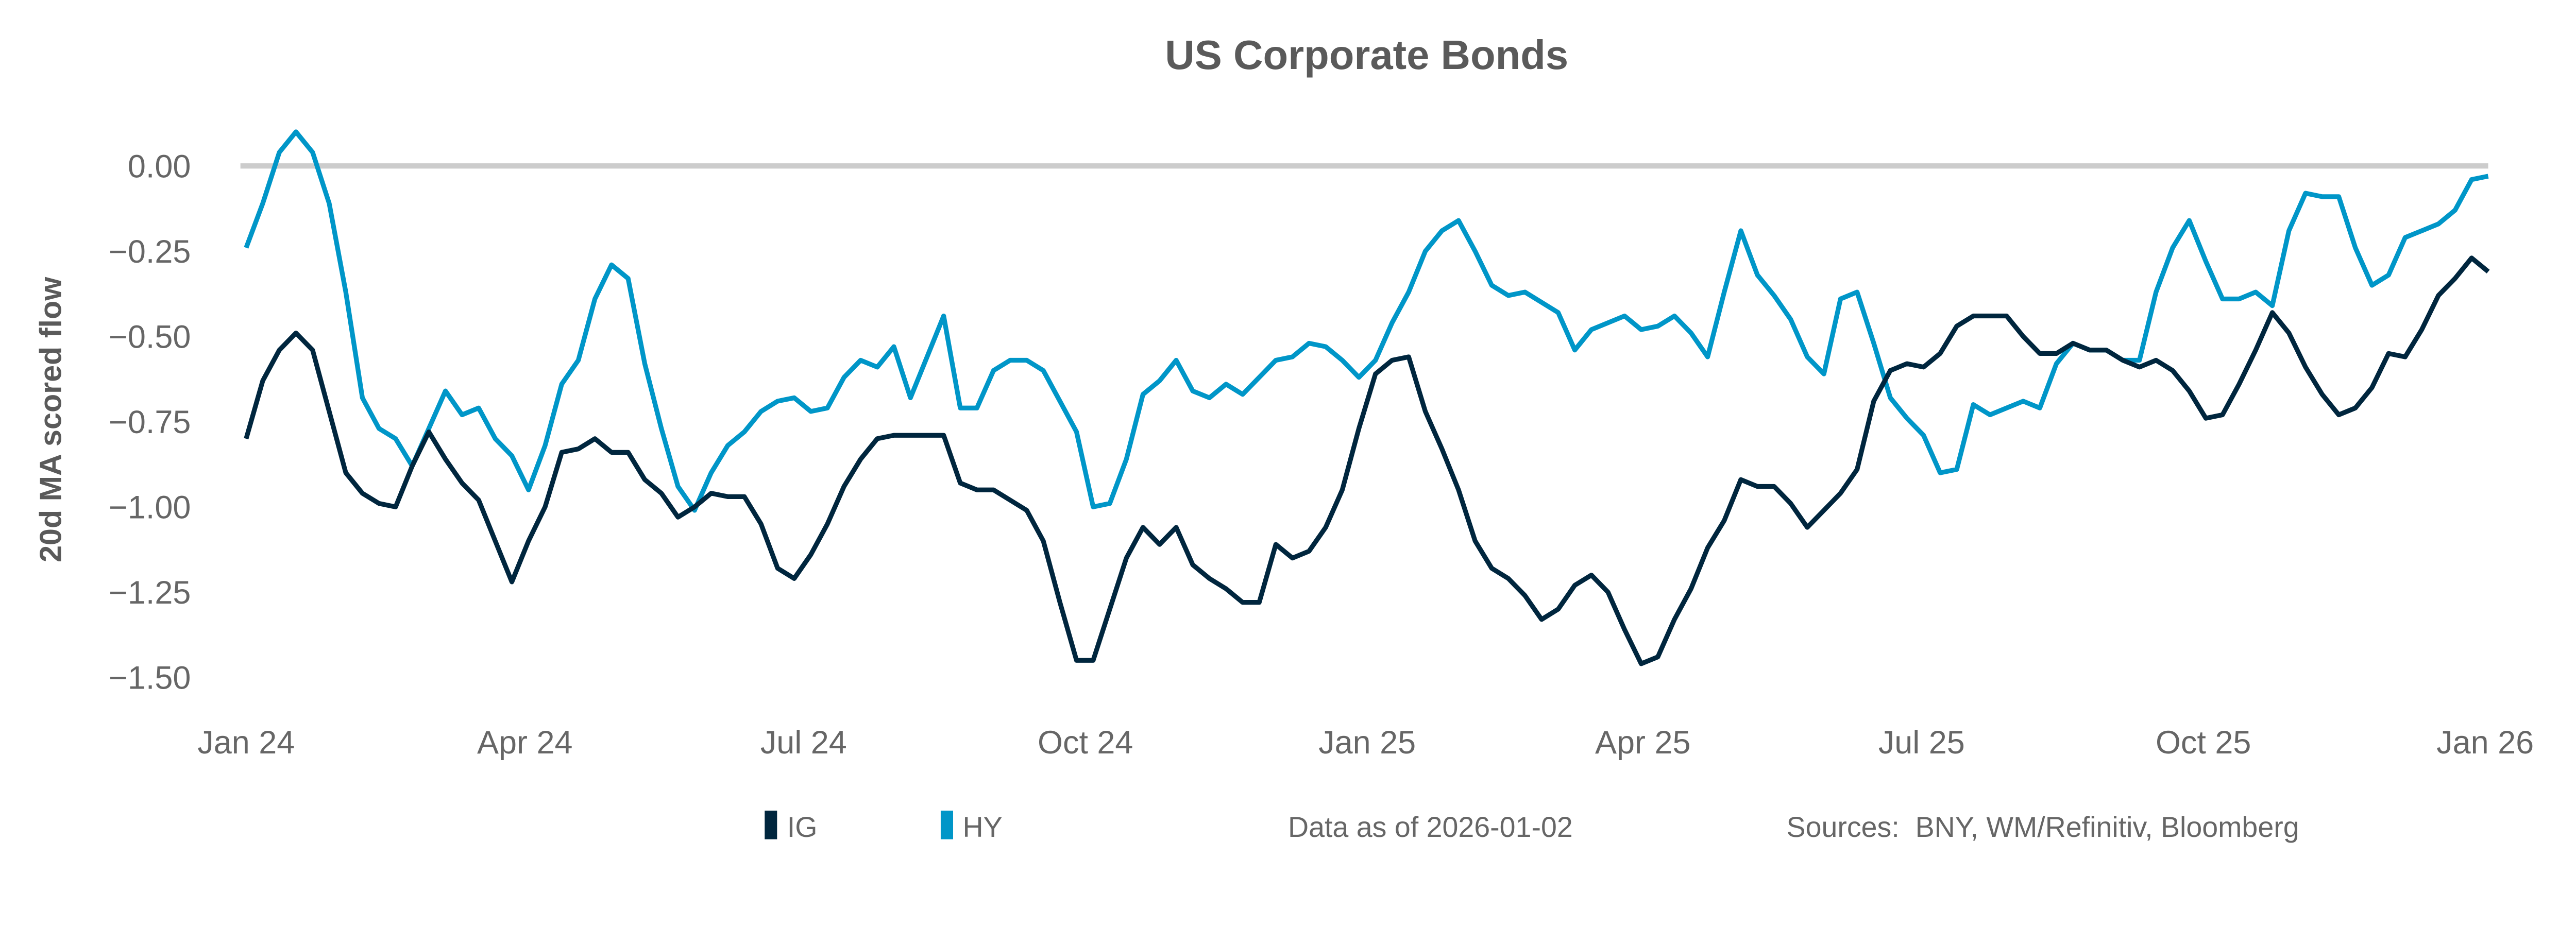 The height and width of the screenshot is (927, 2576). What do you see at coordinates (51, 419) in the screenshot?
I see `y-axis-label: 20d MA scored flow` at bounding box center [51, 419].